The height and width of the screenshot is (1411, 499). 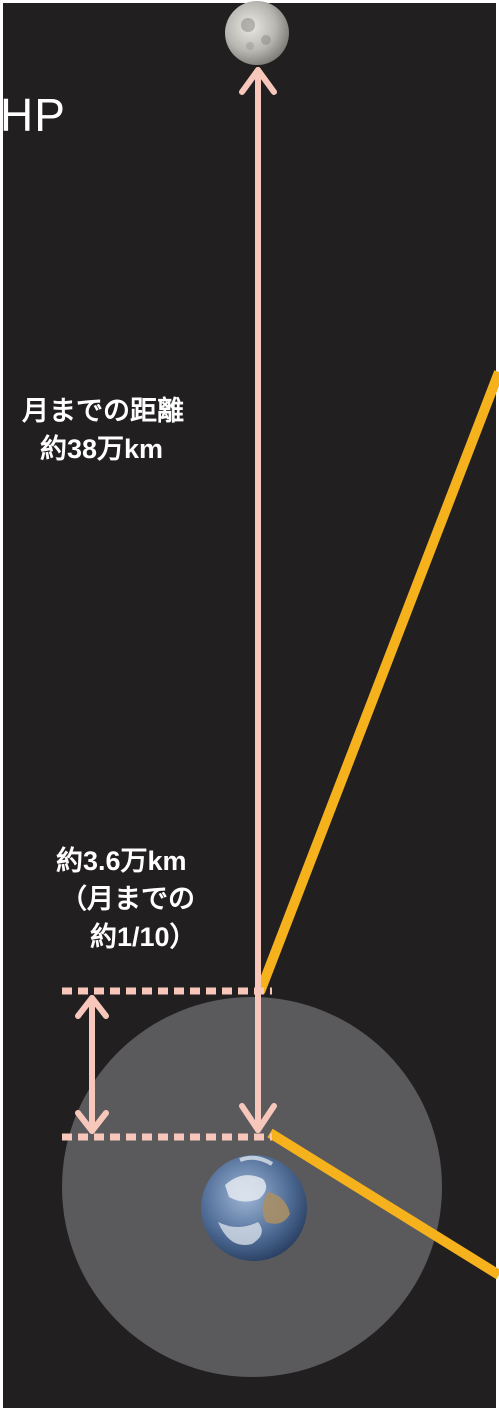 What do you see at coordinates (121, 861) in the screenshot?
I see `altitude-label-line1: 約3.6万km` at bounding box center [121, 861].